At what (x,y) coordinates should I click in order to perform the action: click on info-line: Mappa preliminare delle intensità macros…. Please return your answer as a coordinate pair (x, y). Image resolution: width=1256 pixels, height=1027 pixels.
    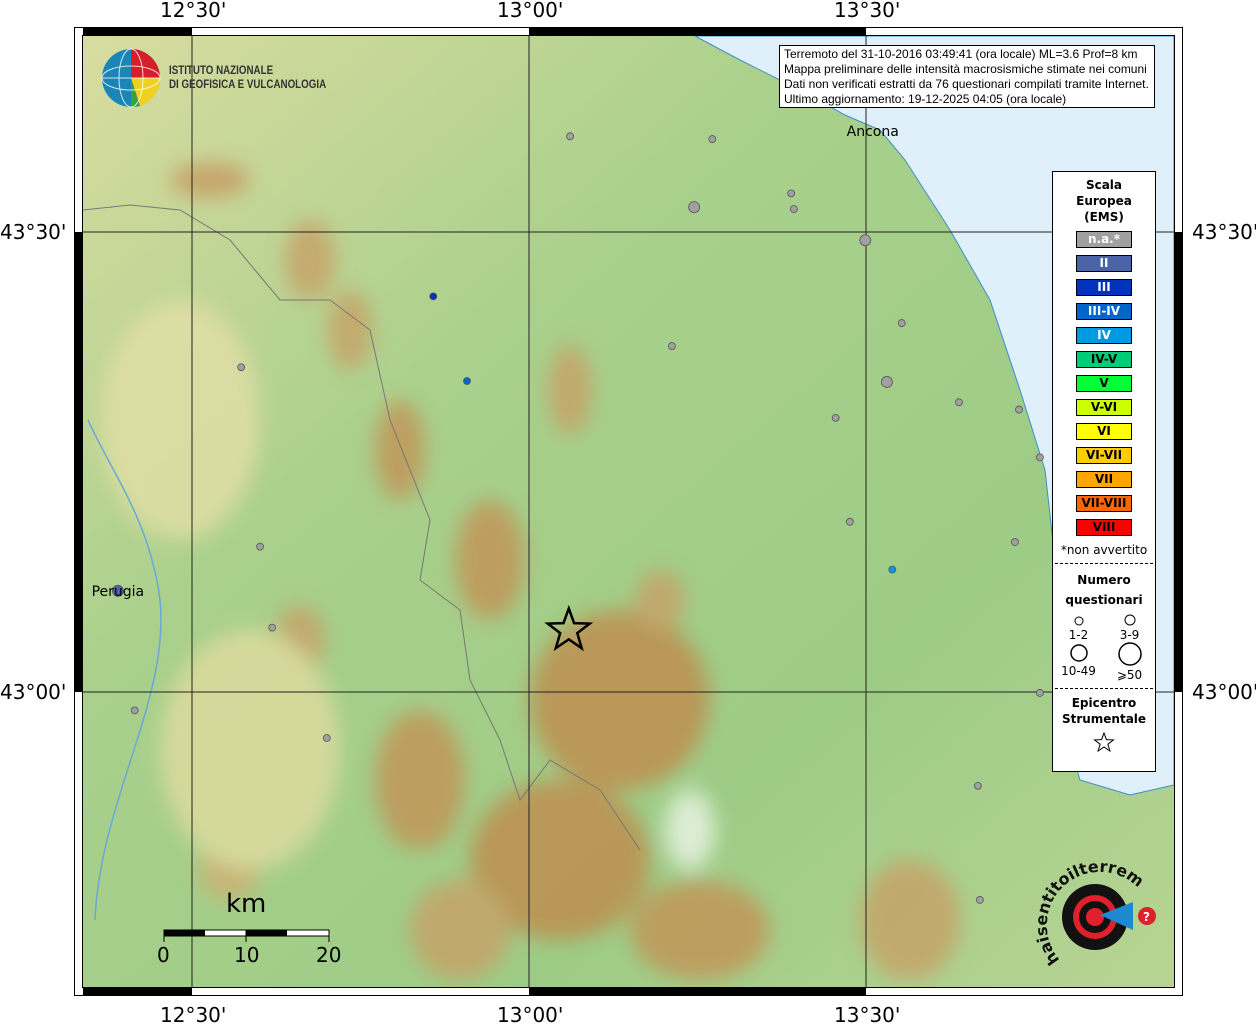
    Looking at the image, I should click on (965, 69).